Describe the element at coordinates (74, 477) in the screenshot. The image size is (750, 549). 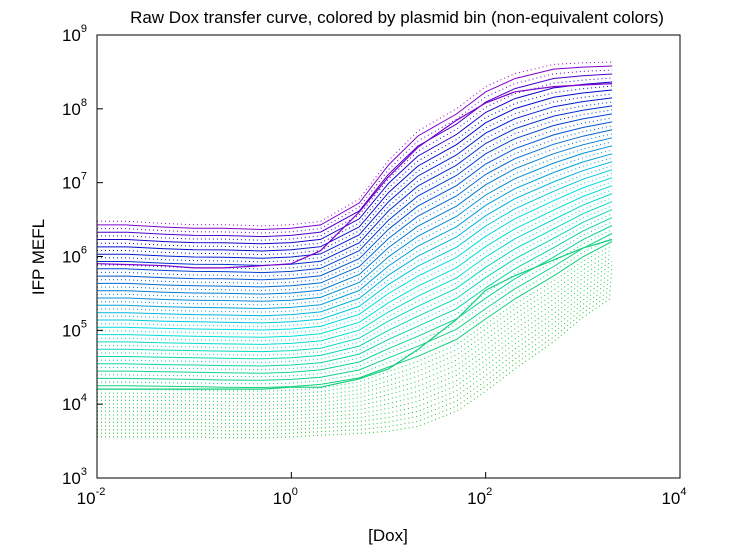
I see `y-tick-label: 10³` at that location.